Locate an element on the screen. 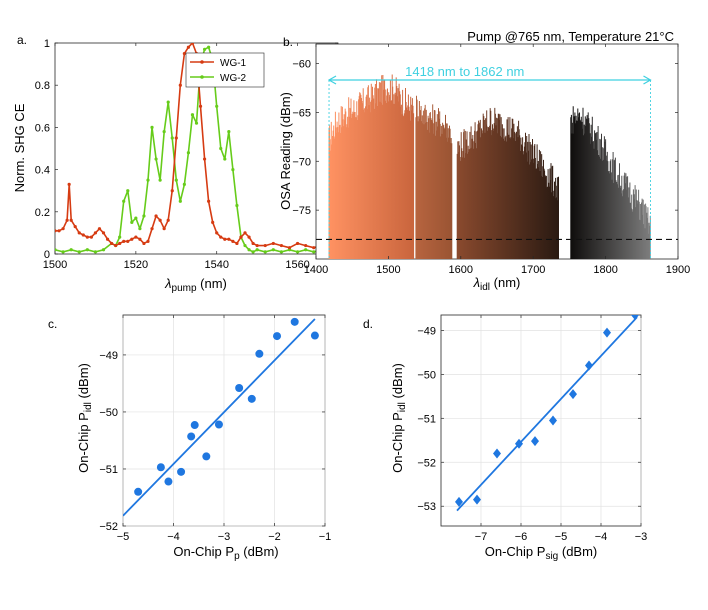 The width and height of the screenshot is (708, 610). legend-box is located at coordinates (225, 70).